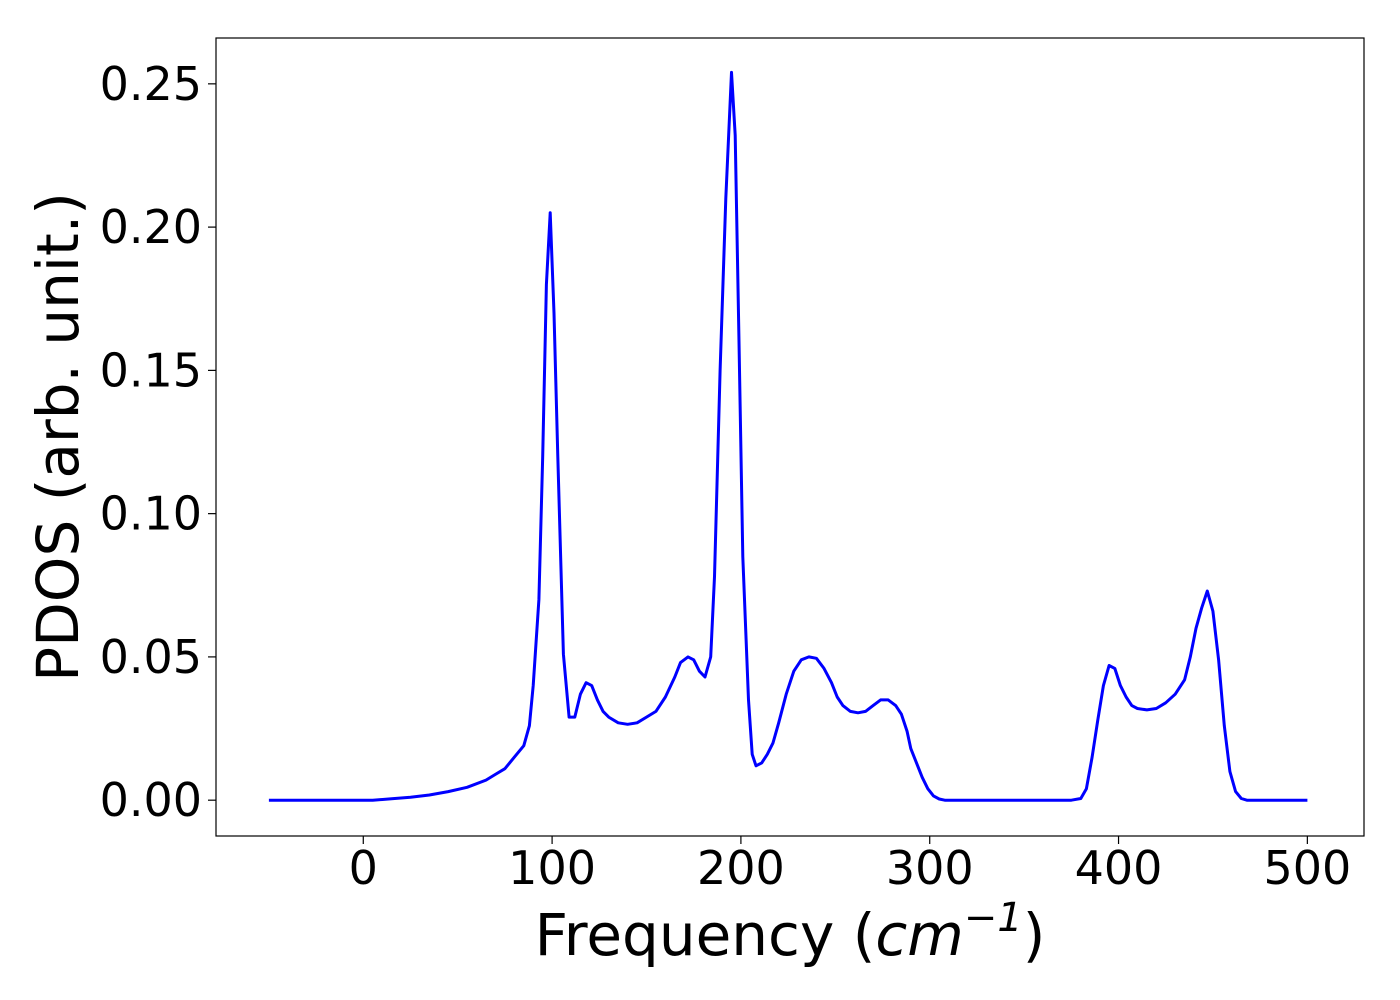 This screenshot has width=1400, height=1000. Describe the element at coordinates (158, 442) in the screenshot. I see `y-axis-ticks: 0.00 0.05 0.10 0.15 0.20 0.25` at that location.